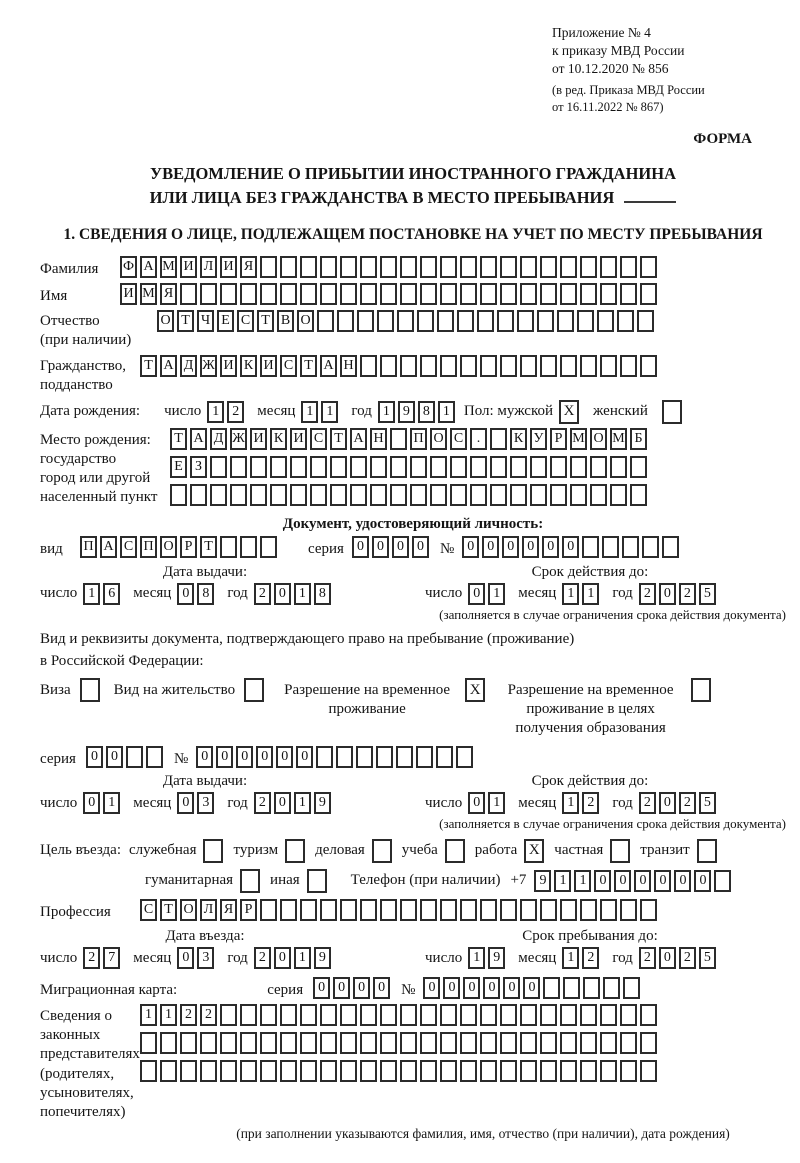 Image resolution: width=800 pixels, height=1163 pixels. I want to click on char-cell: Л, so click(208, 267).